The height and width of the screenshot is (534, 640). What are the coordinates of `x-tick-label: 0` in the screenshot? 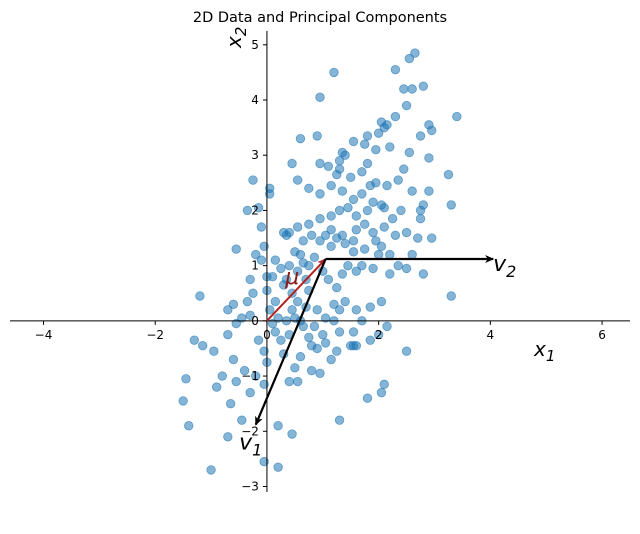 It's located at (267, 335).